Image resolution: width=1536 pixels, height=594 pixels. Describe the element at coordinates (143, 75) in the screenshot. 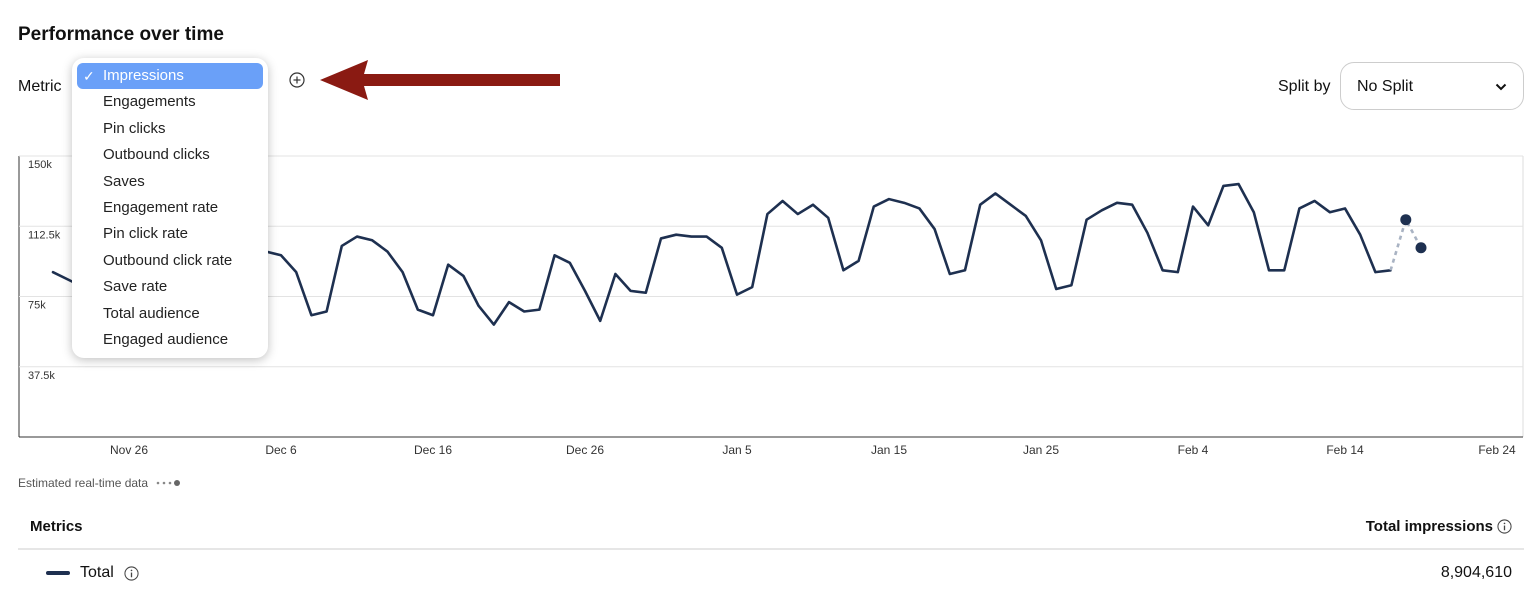

I see `metric-option-label: Impressions` at that location.